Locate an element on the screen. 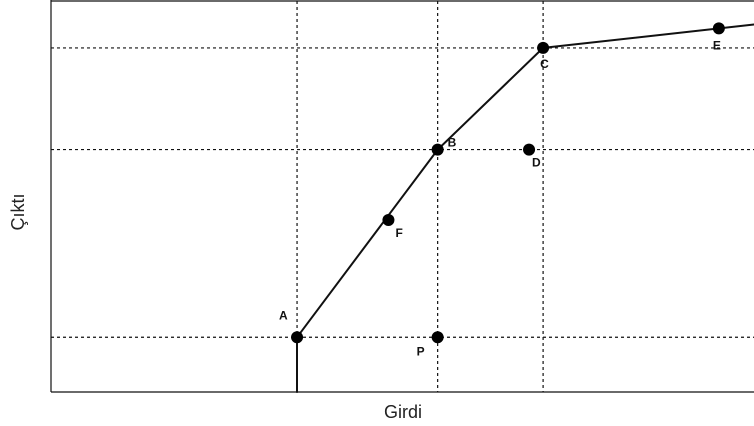 The image size is (754, 426). x-axis-label: Girdi is located at coordinates (403, 412).